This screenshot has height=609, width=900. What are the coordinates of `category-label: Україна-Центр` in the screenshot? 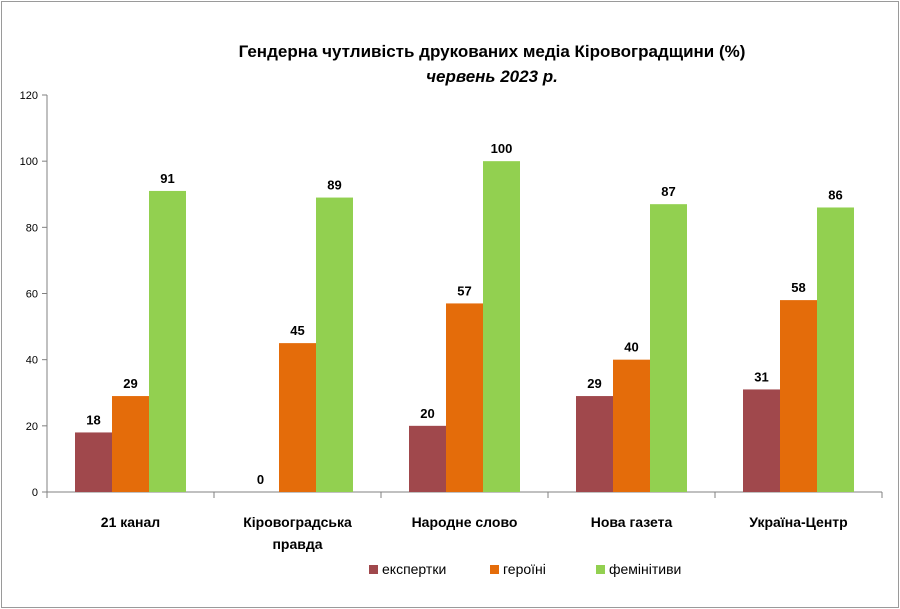 It's located at (798, 522).